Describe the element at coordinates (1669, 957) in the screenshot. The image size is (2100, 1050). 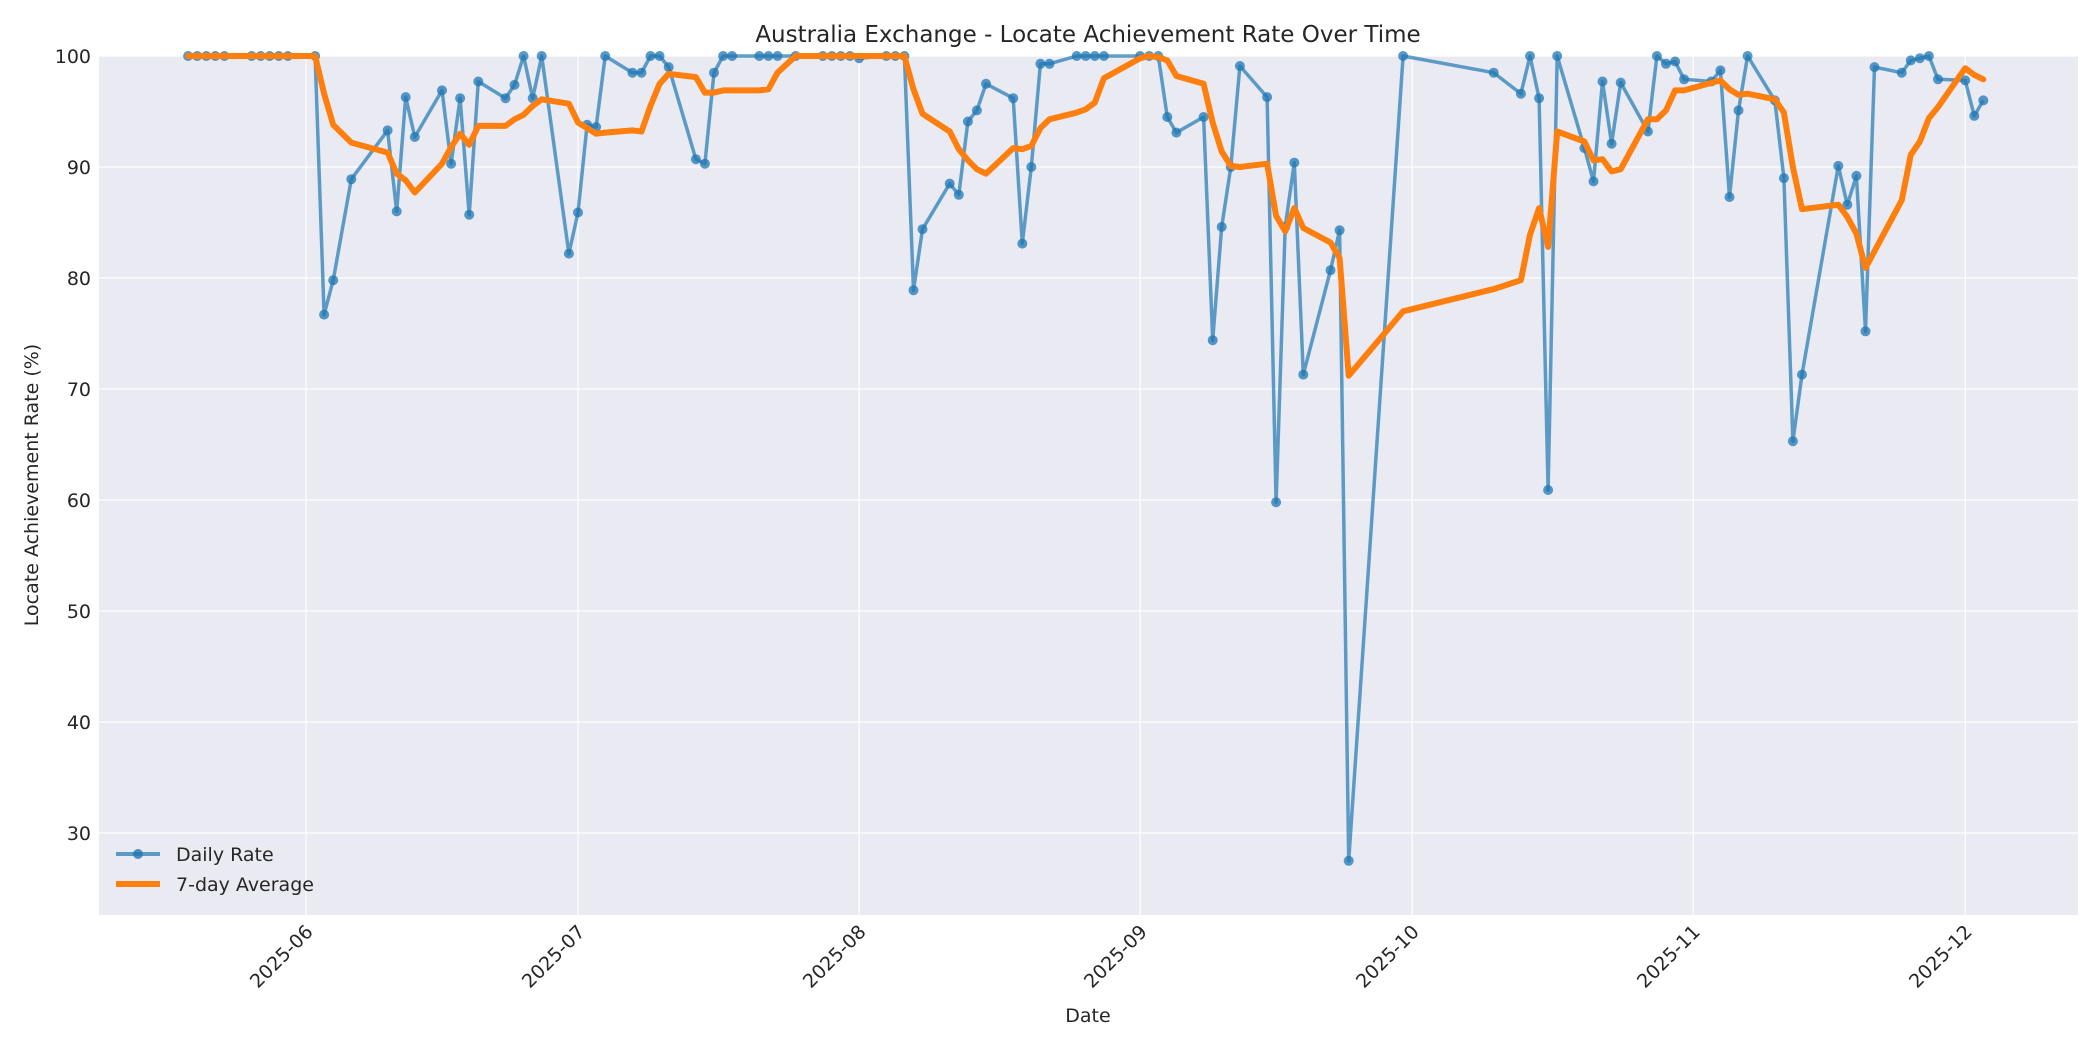
I see `x-tick-label: 2025-11` at that location.